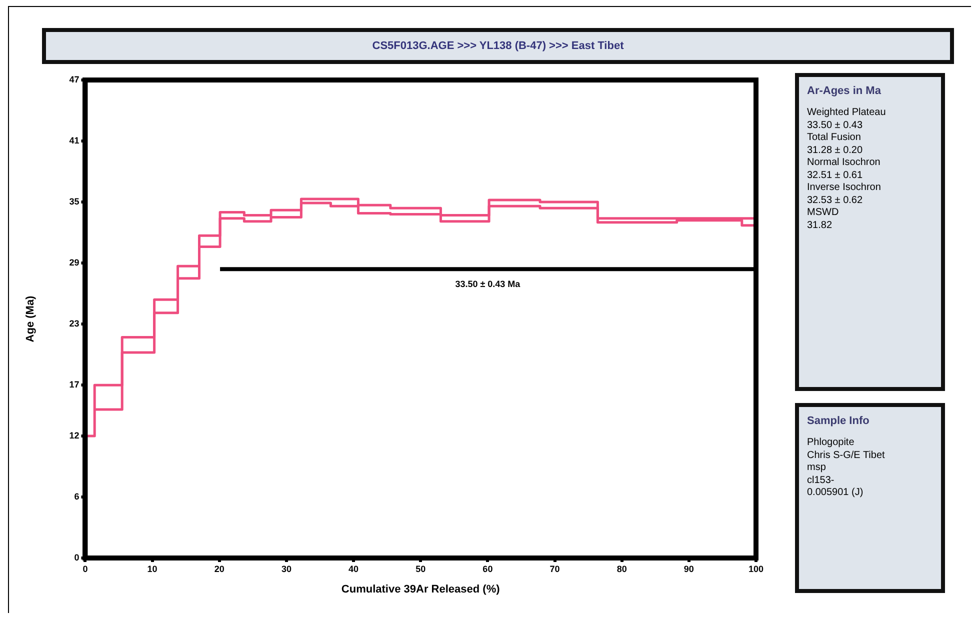 This screenshot has height=618, width=973. I want to click on text: Total Fusion, so click(834, 138).